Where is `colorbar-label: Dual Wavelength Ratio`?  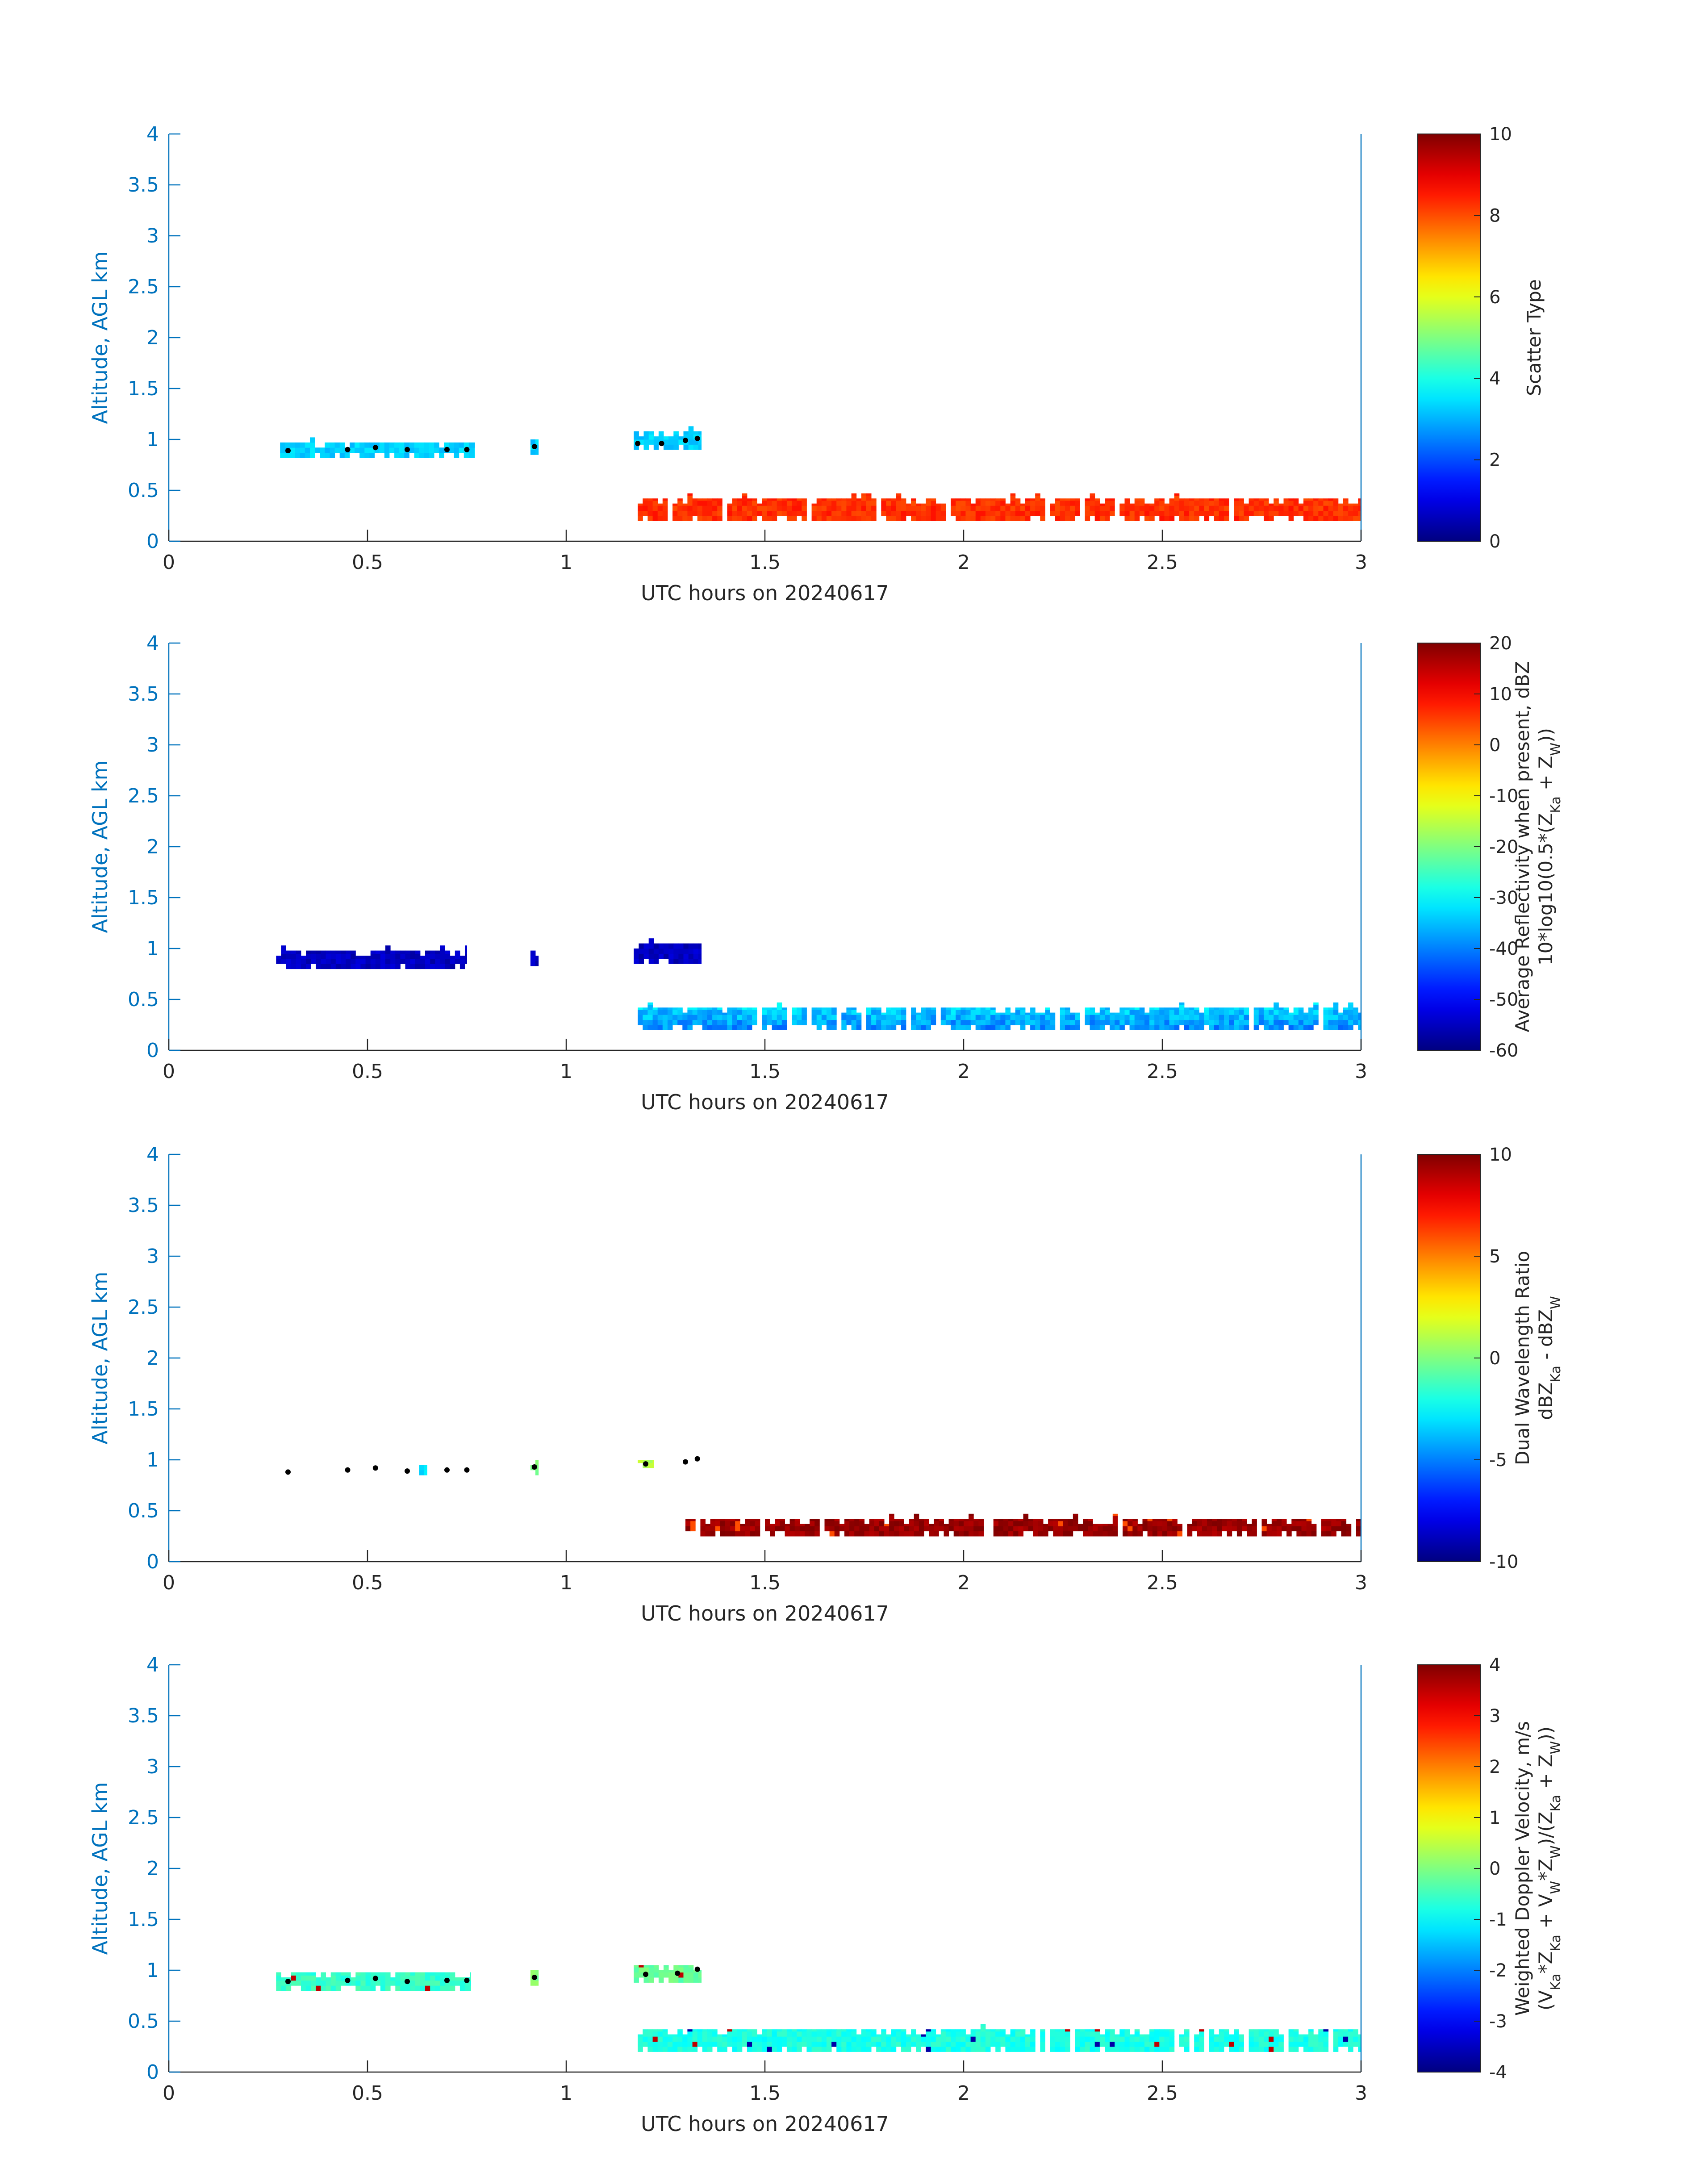 colorbar-label: Dual Wavelength Ratio is located at coordinates (1522, 1358).